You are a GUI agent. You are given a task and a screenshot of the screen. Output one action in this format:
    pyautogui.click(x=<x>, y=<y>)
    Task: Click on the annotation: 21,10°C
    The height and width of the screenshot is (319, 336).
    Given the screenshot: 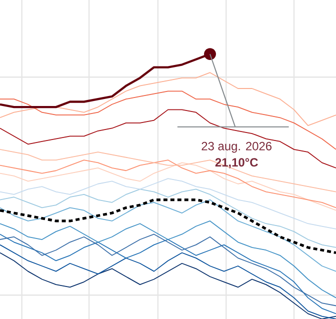 What is the action you would take?
    pyautogui.click(x=236, y=163)
    